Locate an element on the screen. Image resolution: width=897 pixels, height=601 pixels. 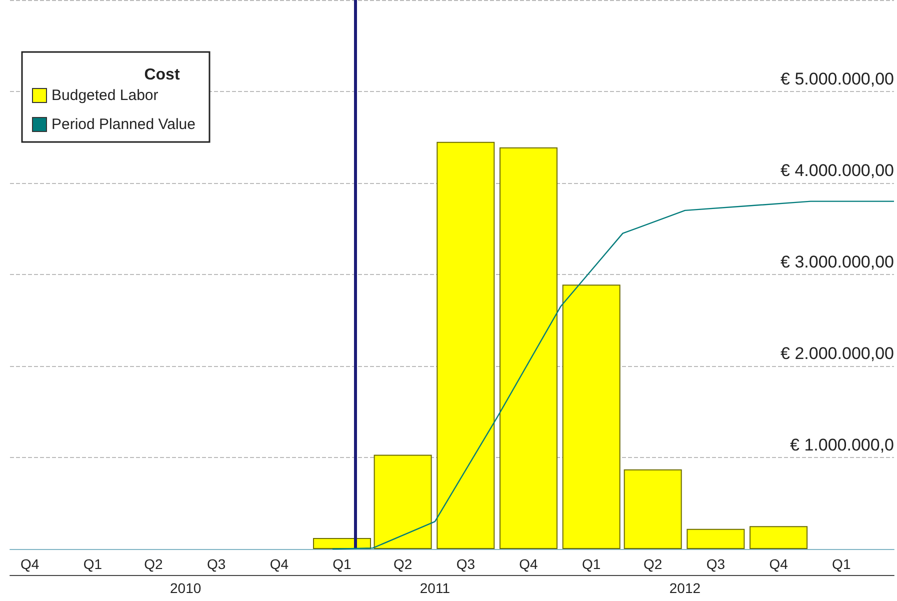
x2-tick-label: 2012 is located at coordinates (685, 588).